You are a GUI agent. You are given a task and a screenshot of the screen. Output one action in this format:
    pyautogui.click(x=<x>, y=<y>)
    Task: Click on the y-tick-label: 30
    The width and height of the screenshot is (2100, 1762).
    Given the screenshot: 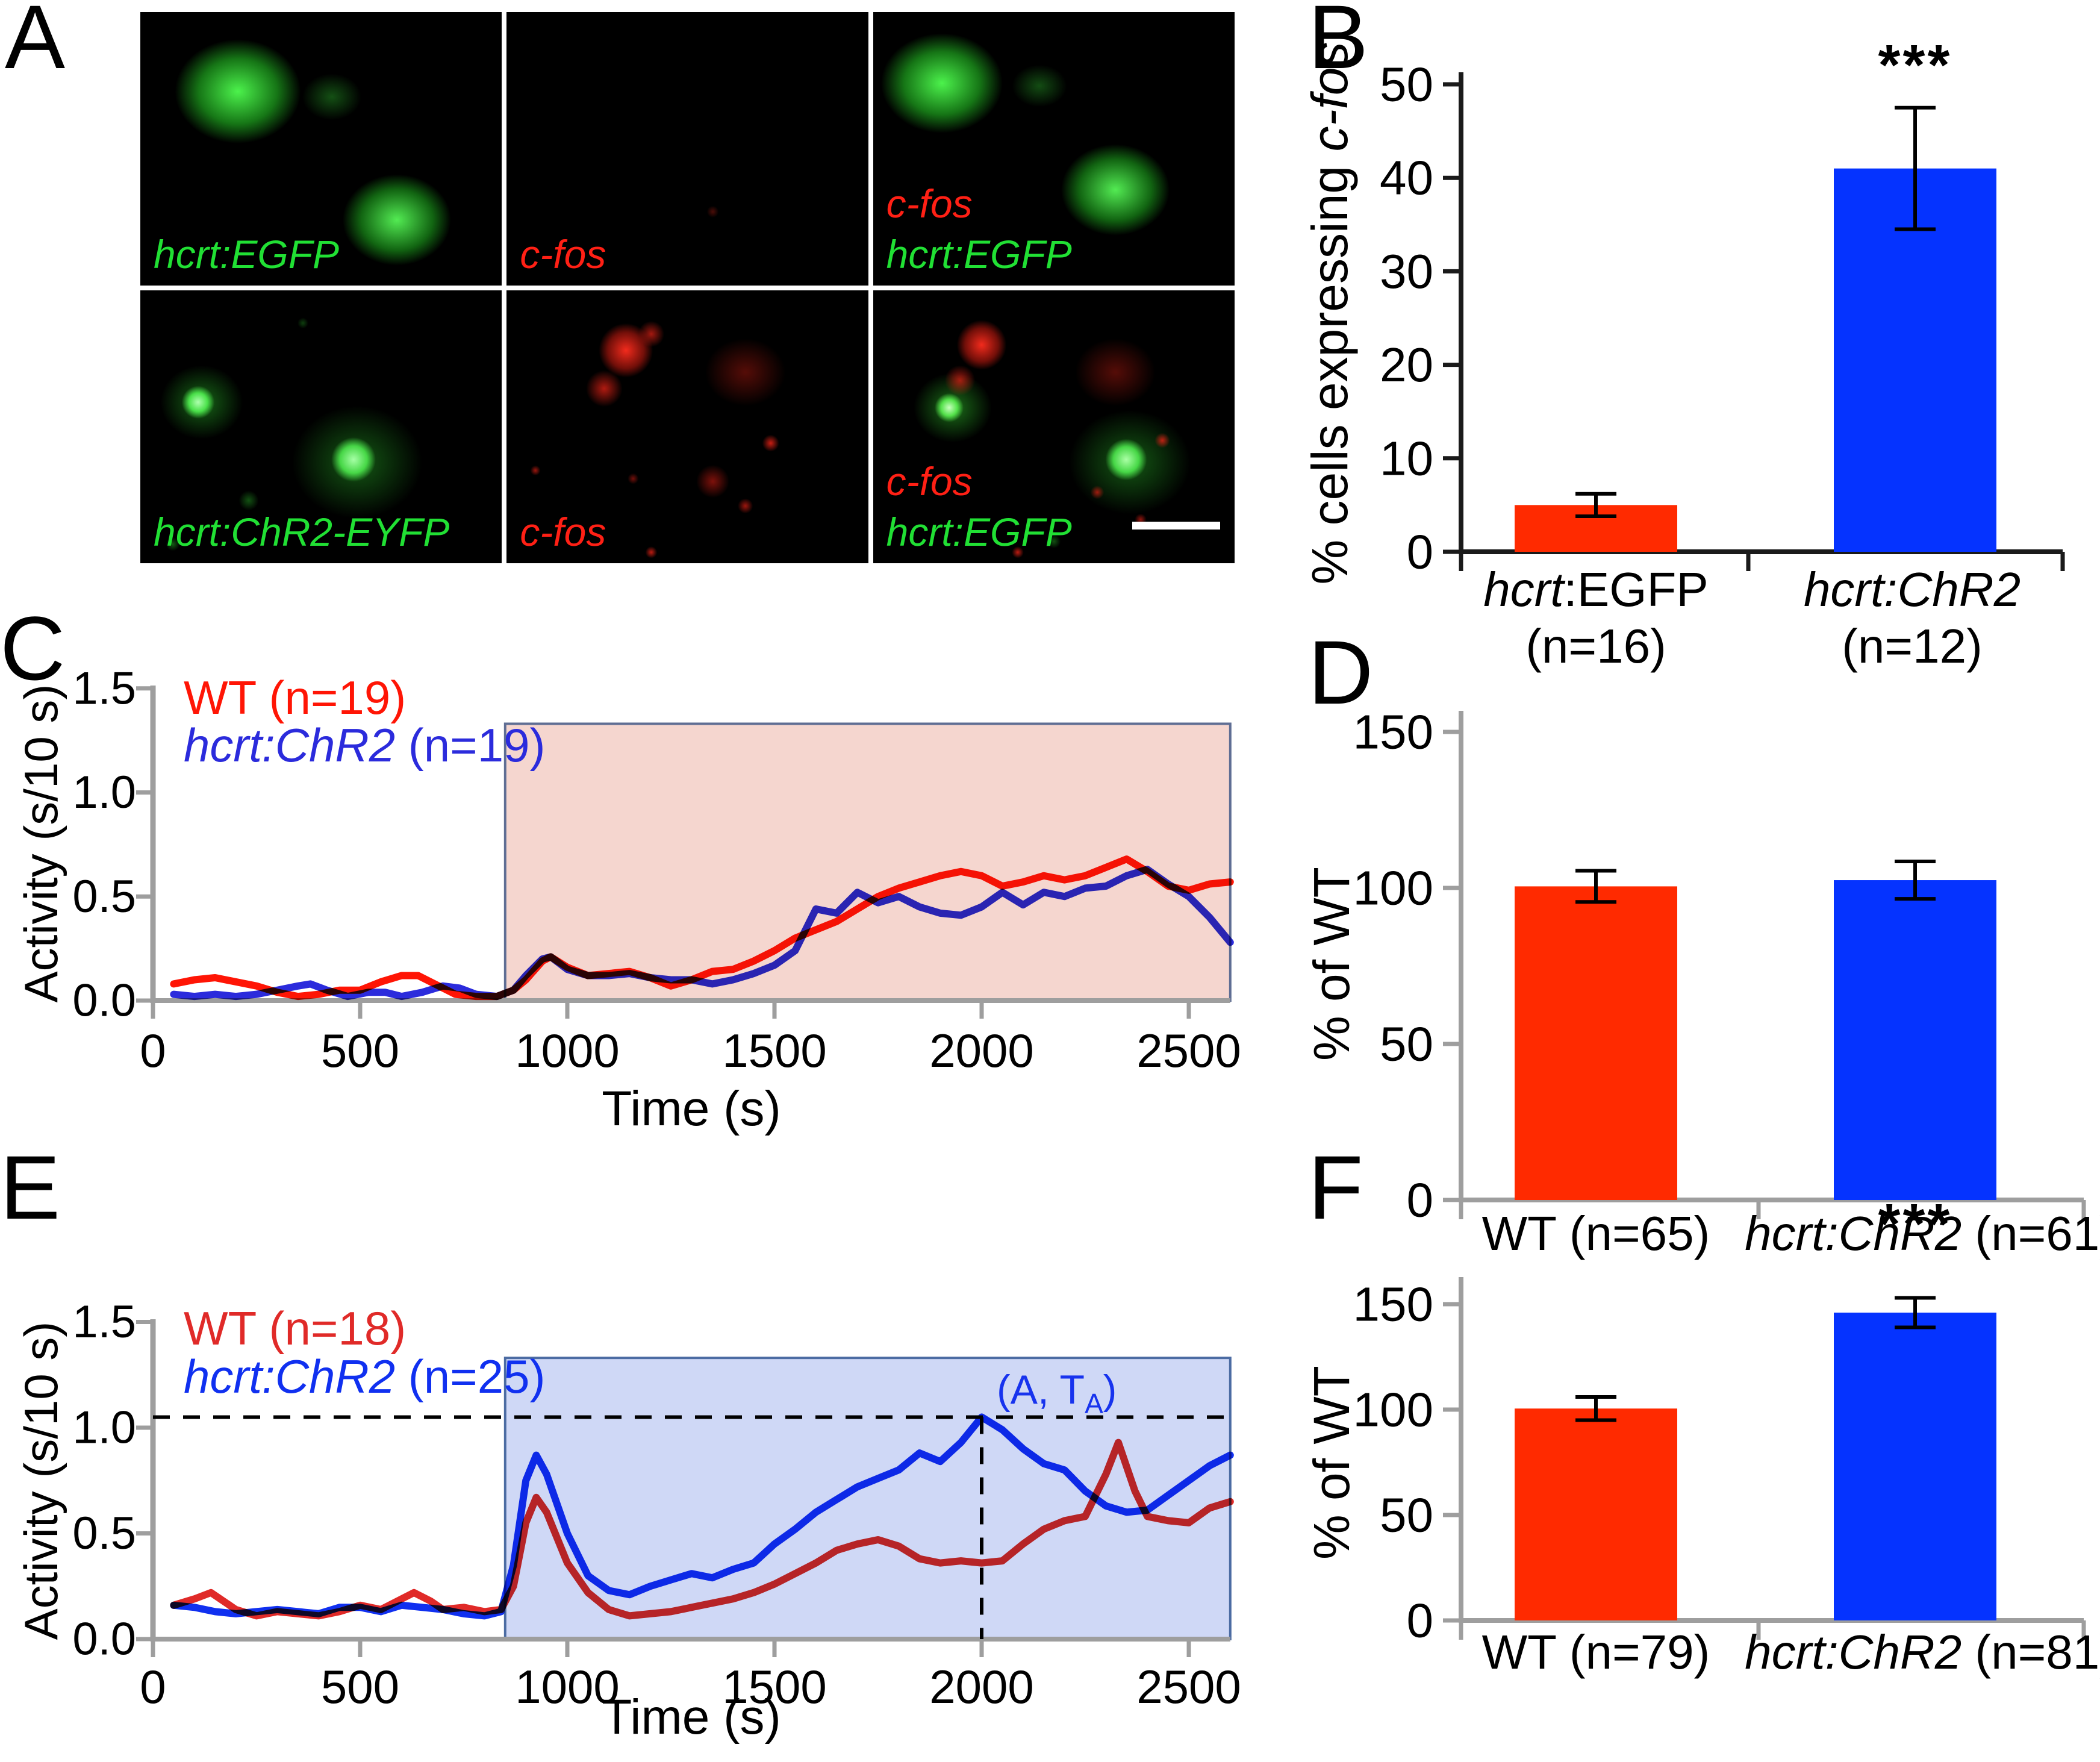 What is the action you would take?
    pyautogui.click(x=1406, y=271)
    